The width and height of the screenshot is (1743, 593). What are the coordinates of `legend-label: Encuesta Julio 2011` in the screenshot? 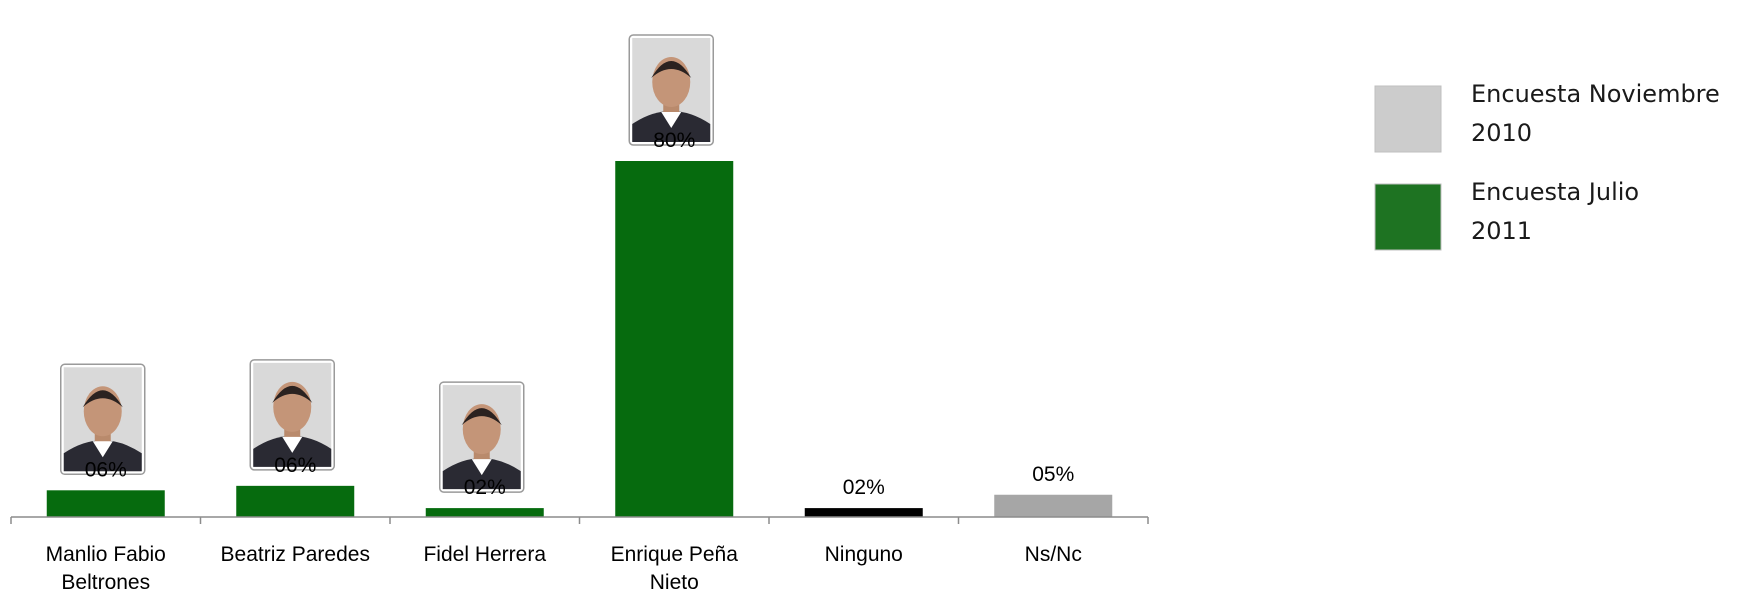 It's located at (1555, 211).